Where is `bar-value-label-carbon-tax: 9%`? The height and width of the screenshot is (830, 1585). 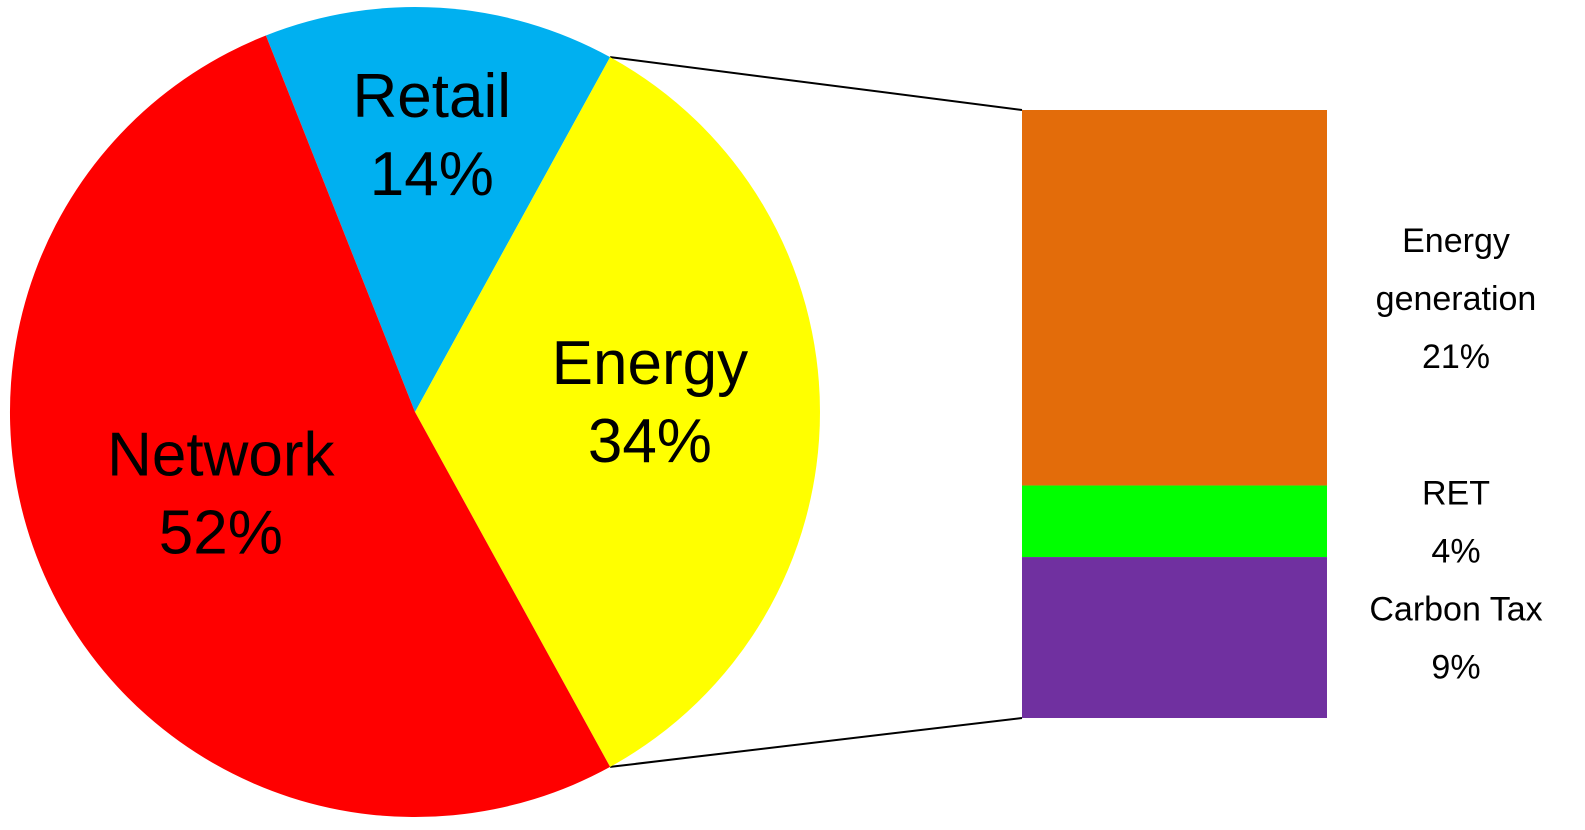 bar-value-label-carbon-tax: 9% is located at coordinates (1455, 668).